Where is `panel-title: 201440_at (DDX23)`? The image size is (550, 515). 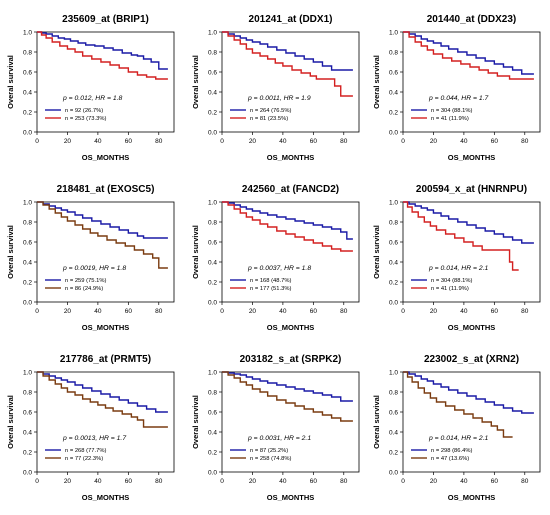 panel-title: 201440_at (DDX23) is located at coordinates (472, 19).